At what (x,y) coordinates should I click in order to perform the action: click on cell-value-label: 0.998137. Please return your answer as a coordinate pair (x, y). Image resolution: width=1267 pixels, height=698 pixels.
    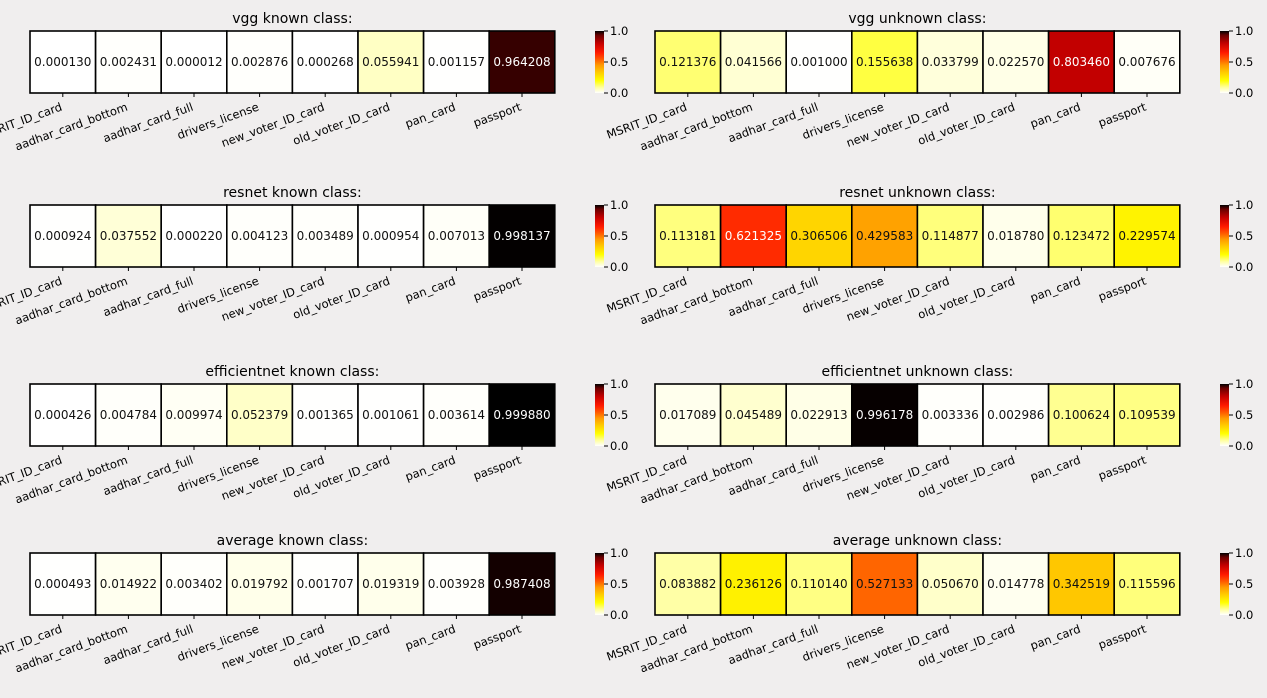
    Looking at the image, I should click on (521, 236).